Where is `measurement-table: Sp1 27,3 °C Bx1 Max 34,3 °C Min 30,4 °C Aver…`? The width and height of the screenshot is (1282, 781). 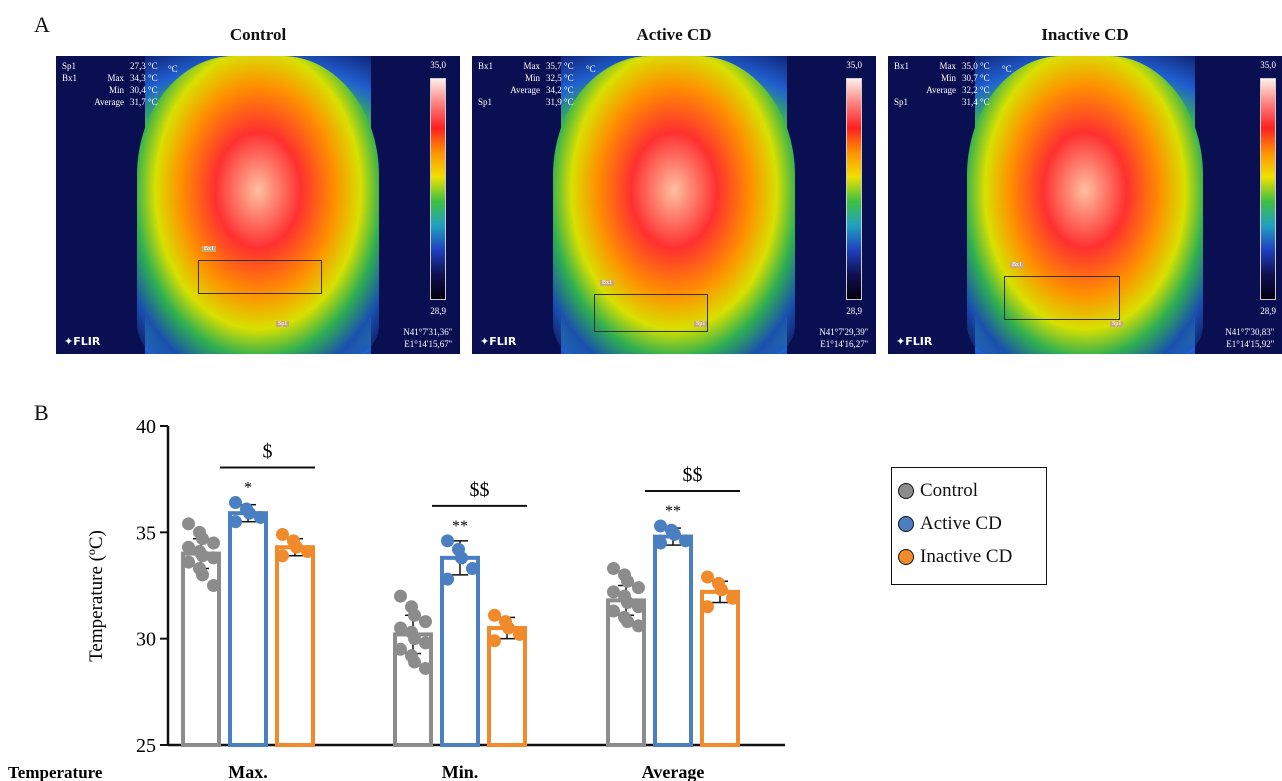 measurement-table: Sp1 27,3 °C Bx1 Max 34,3 °C Min 30,4 °C Aver… is located at coordinates (110, 84).